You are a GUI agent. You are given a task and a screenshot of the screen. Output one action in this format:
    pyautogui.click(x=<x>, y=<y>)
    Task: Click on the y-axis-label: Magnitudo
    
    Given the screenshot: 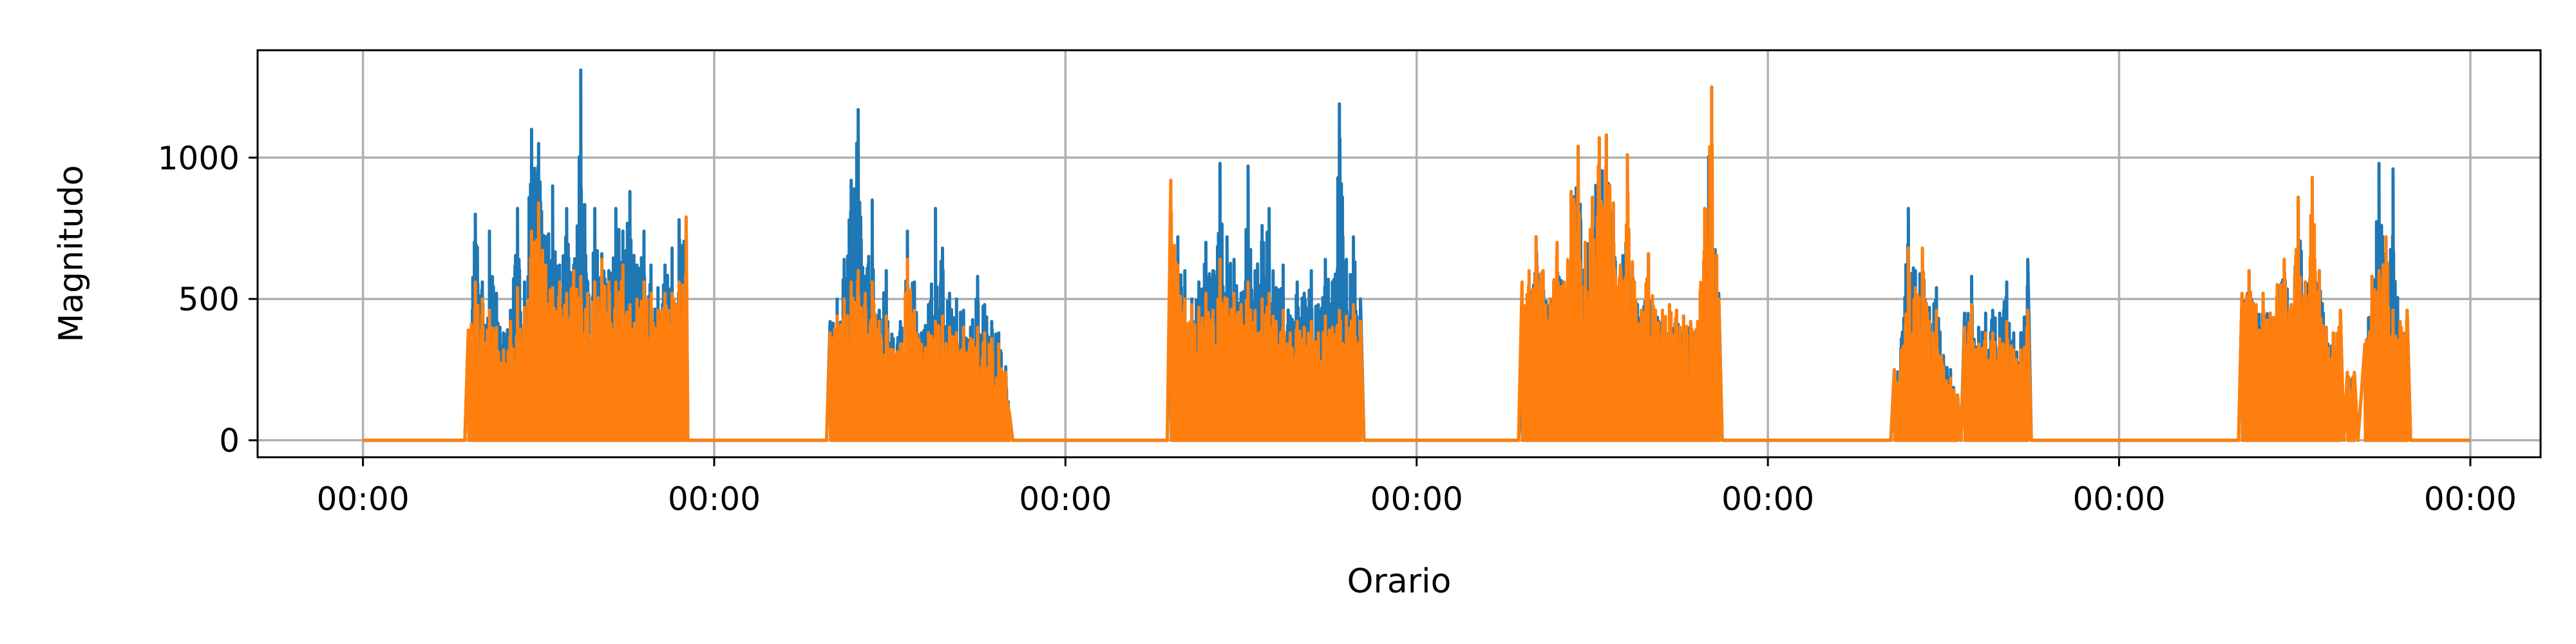 What is the action you would take?
    pyautogui.click(x=71, y=254)
    